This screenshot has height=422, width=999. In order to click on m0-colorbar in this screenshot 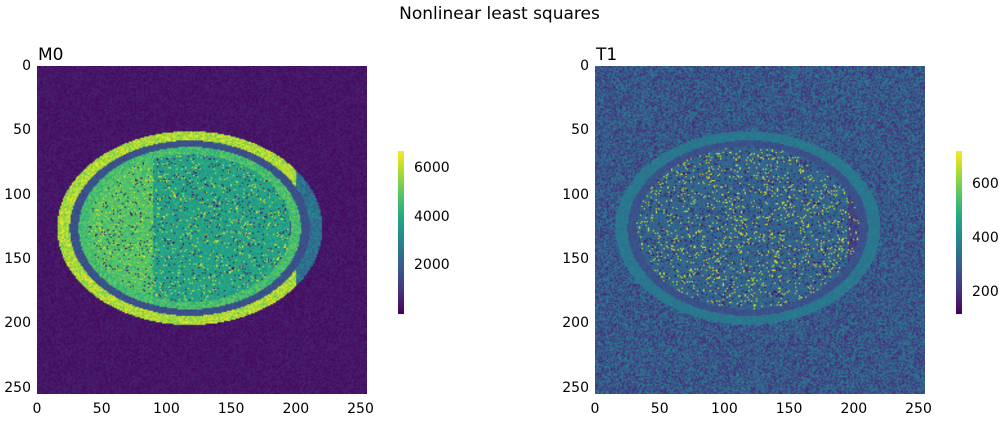, I will do `click(401, 232)`.